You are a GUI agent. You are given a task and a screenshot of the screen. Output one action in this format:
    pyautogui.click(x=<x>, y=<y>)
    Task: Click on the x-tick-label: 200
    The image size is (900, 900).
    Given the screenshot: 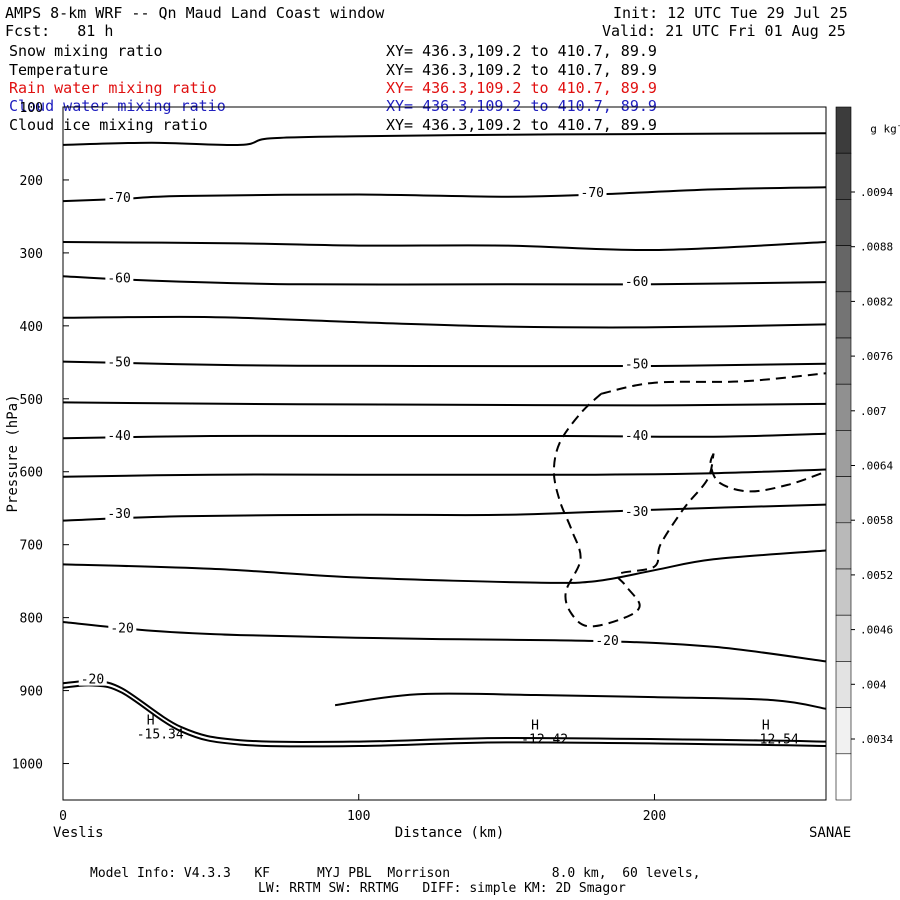 What is the action you would take?
    pyautogui.click(x=654, y=816)
    